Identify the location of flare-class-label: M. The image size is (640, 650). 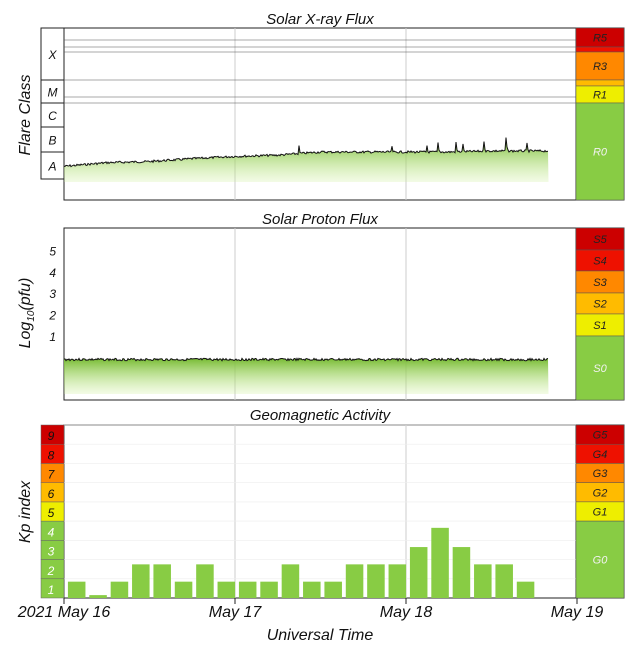
(53, 93).